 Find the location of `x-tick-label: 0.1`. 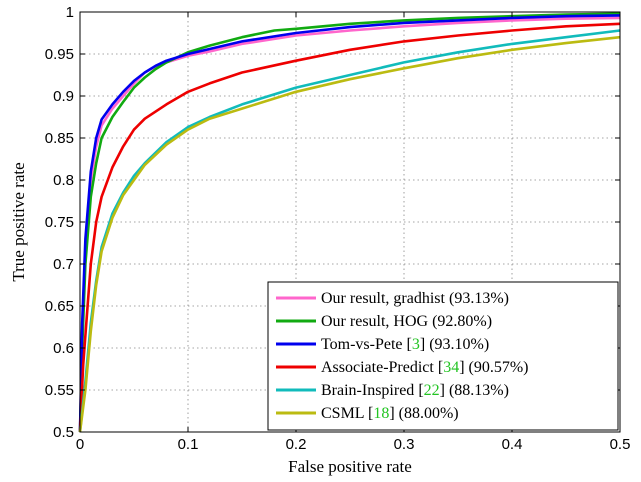

x-tick-label: 0.1 is located at coordinates (188, 444).